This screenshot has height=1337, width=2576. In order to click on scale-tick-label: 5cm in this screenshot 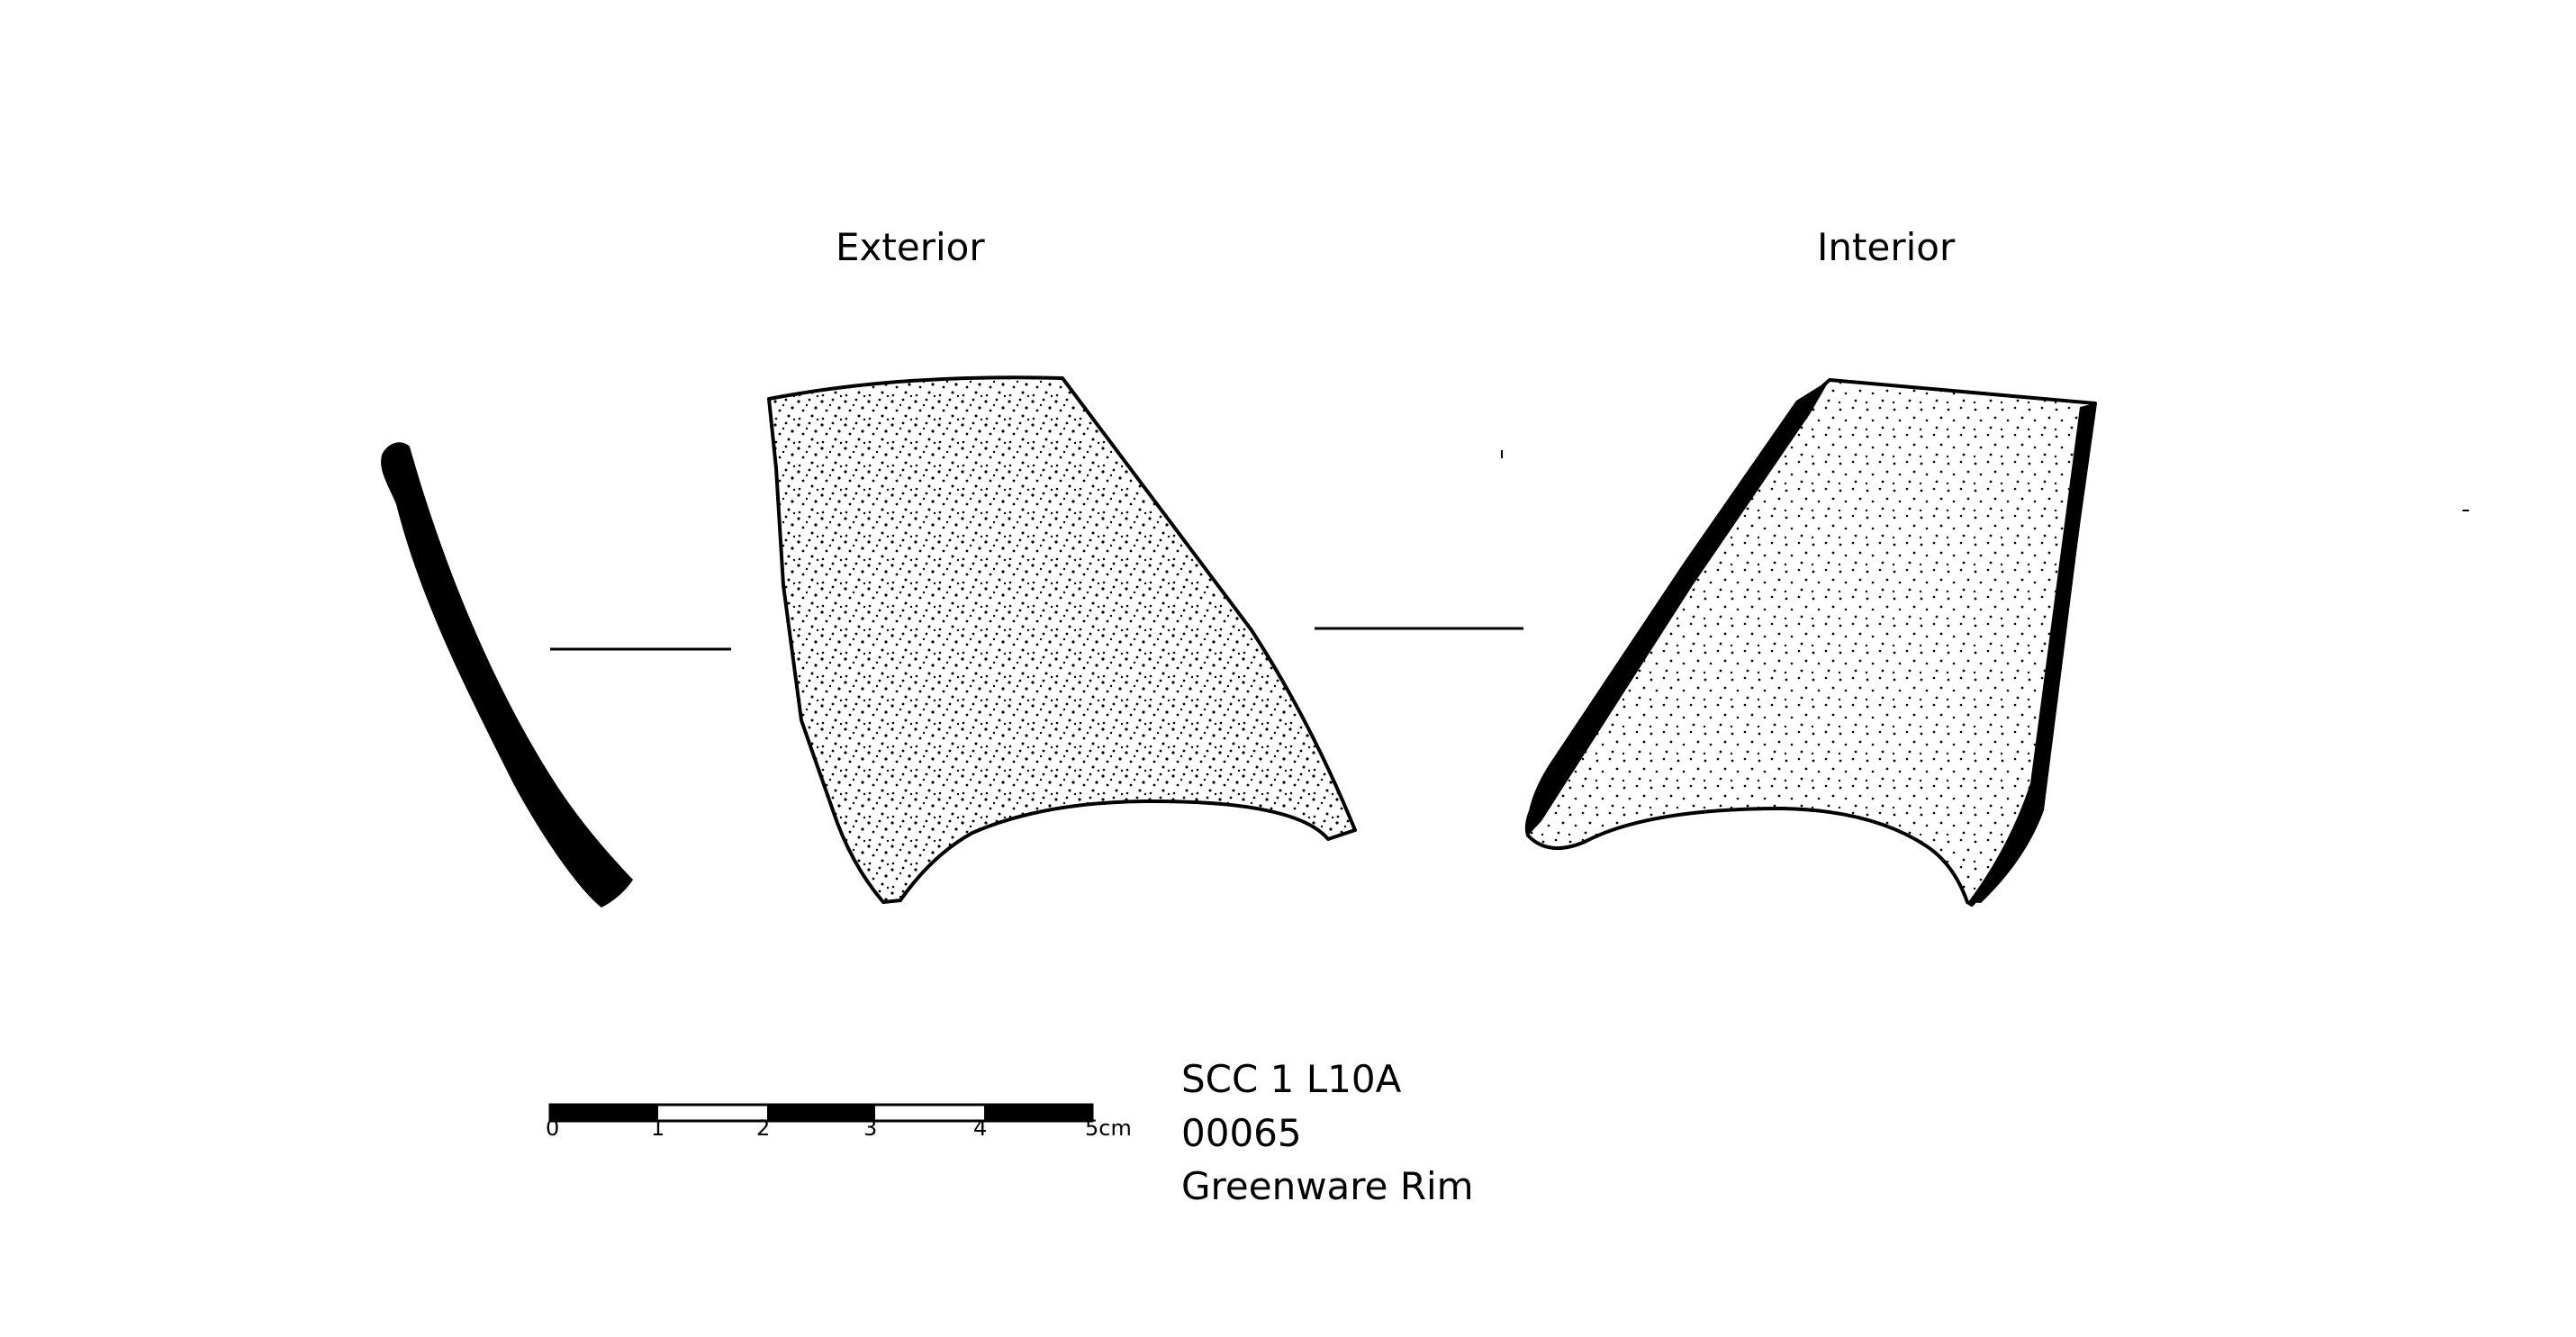, I will do `click(1108, 1128)`.